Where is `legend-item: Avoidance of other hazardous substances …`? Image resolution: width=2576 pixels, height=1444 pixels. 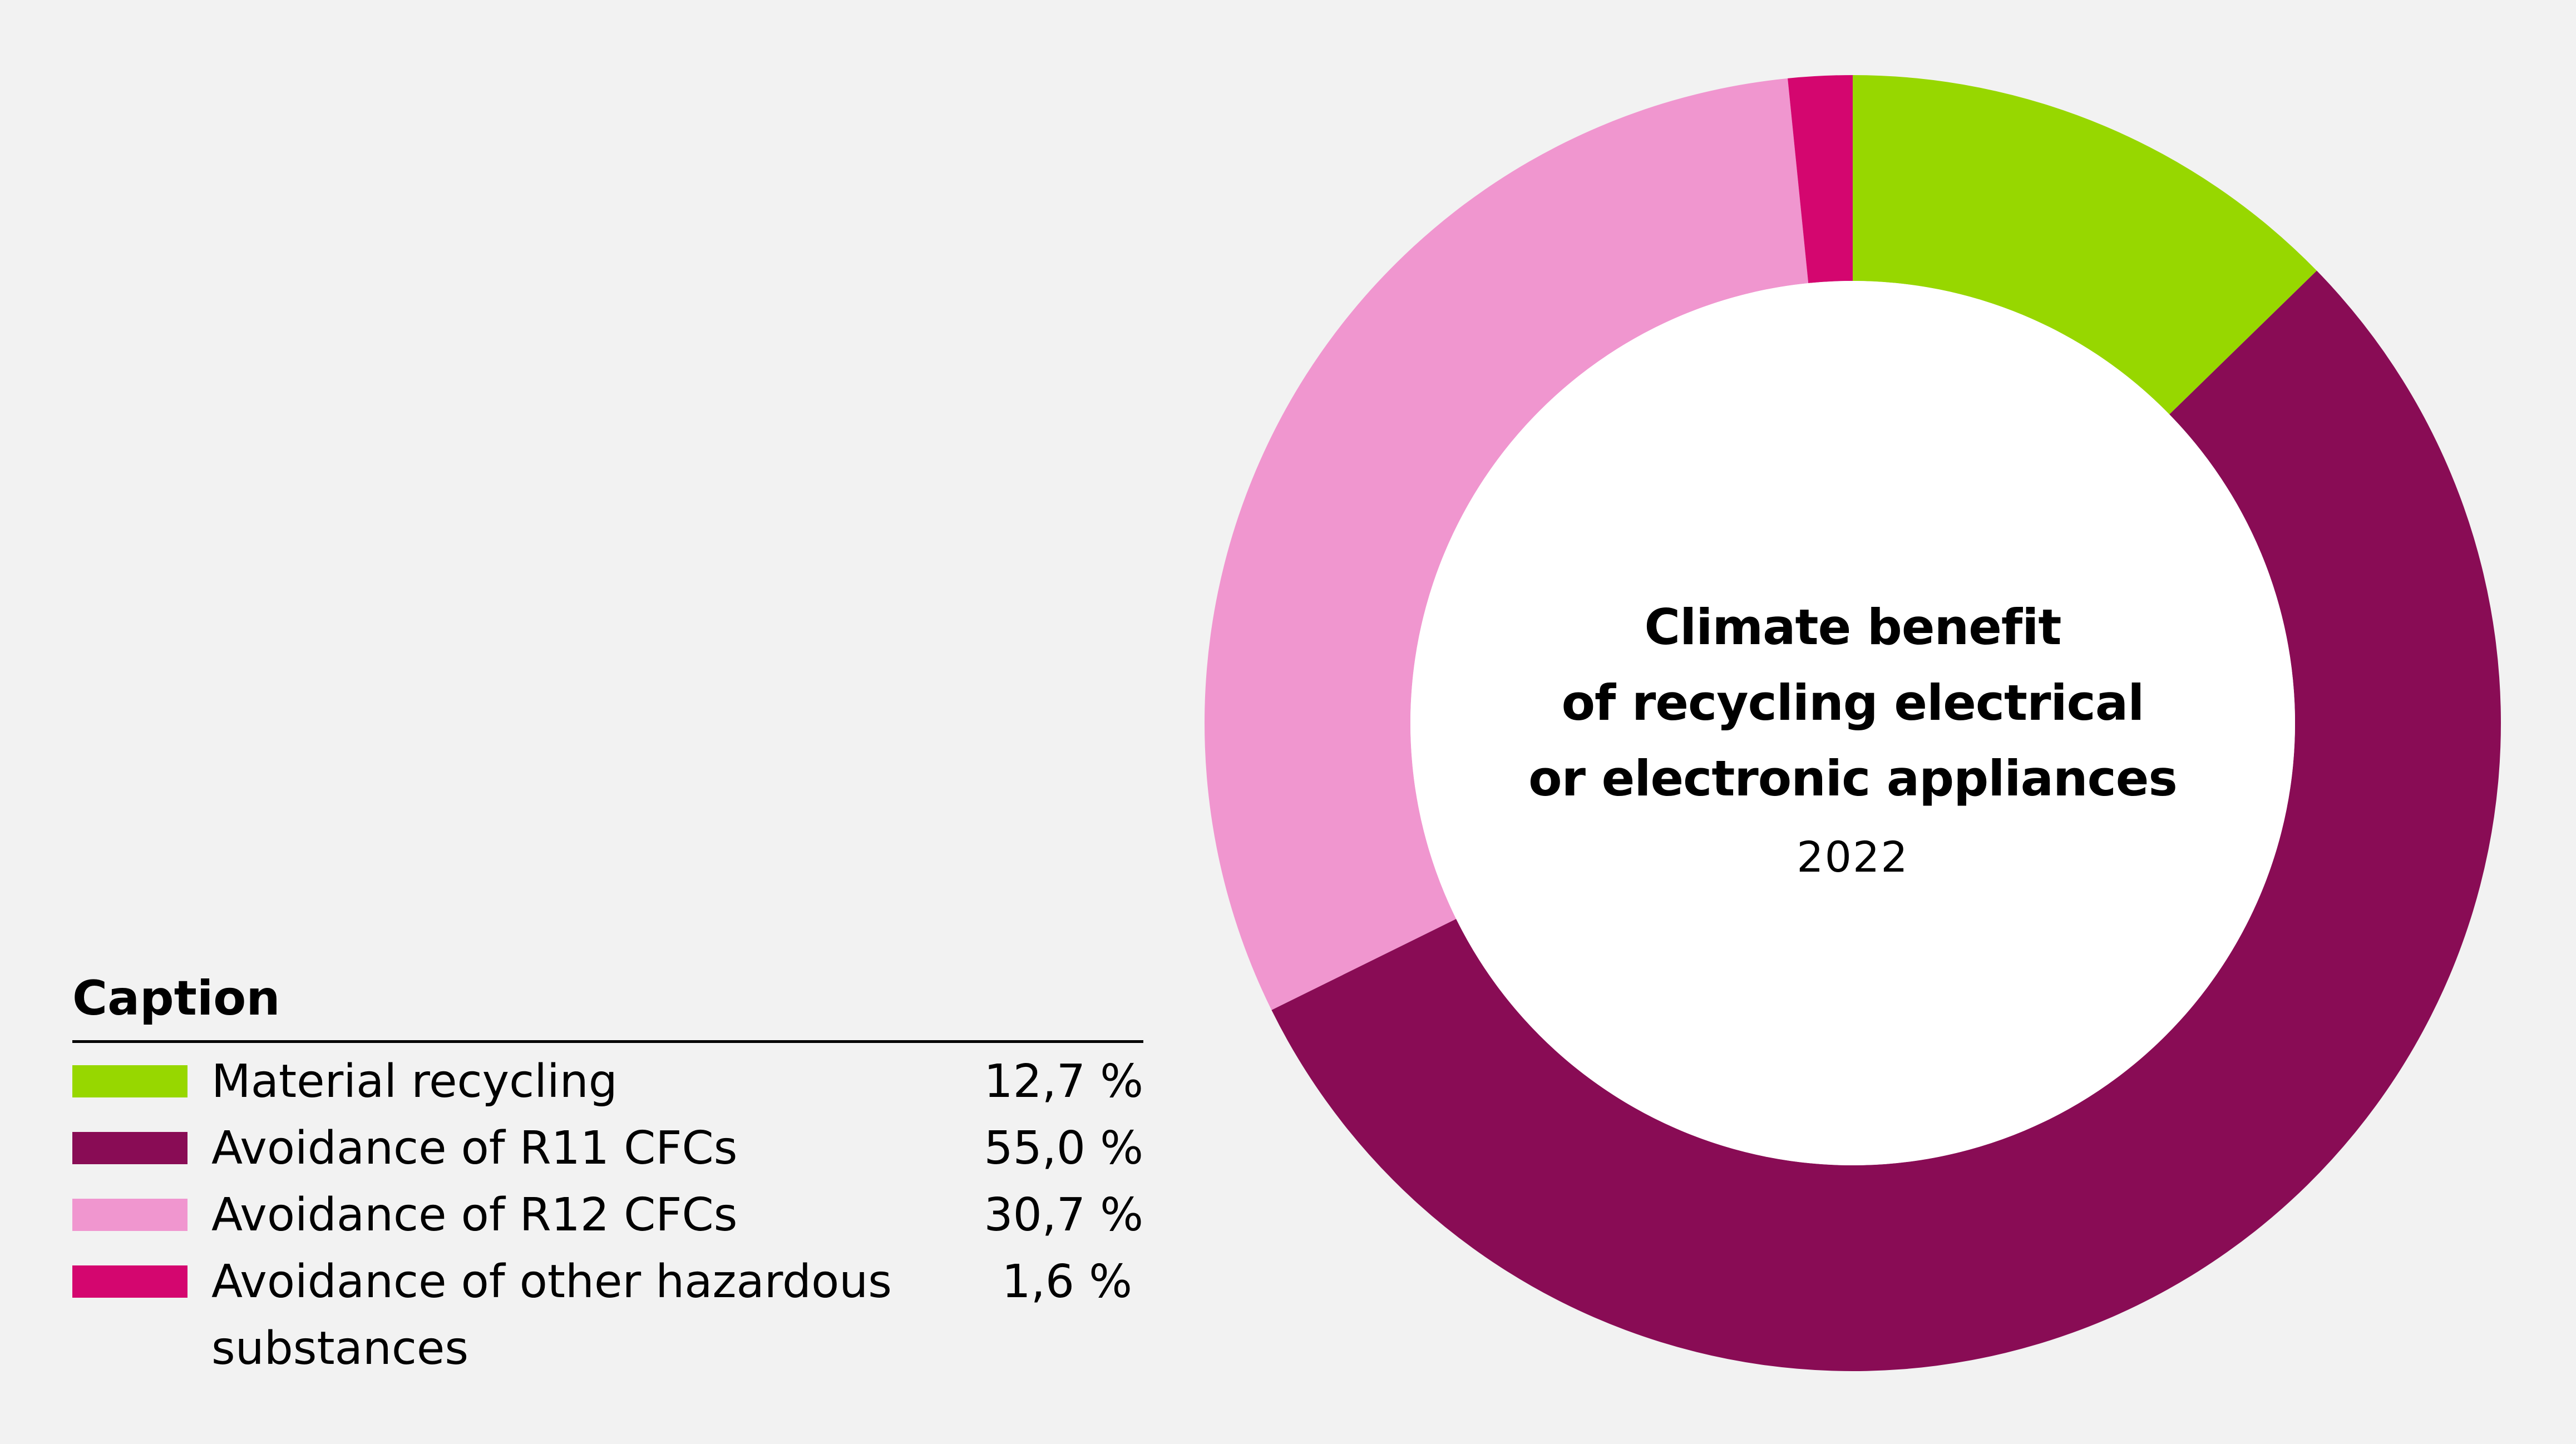 legend-item: Avoidance of other hazardous substances … is located at coordinates (608, 1310).